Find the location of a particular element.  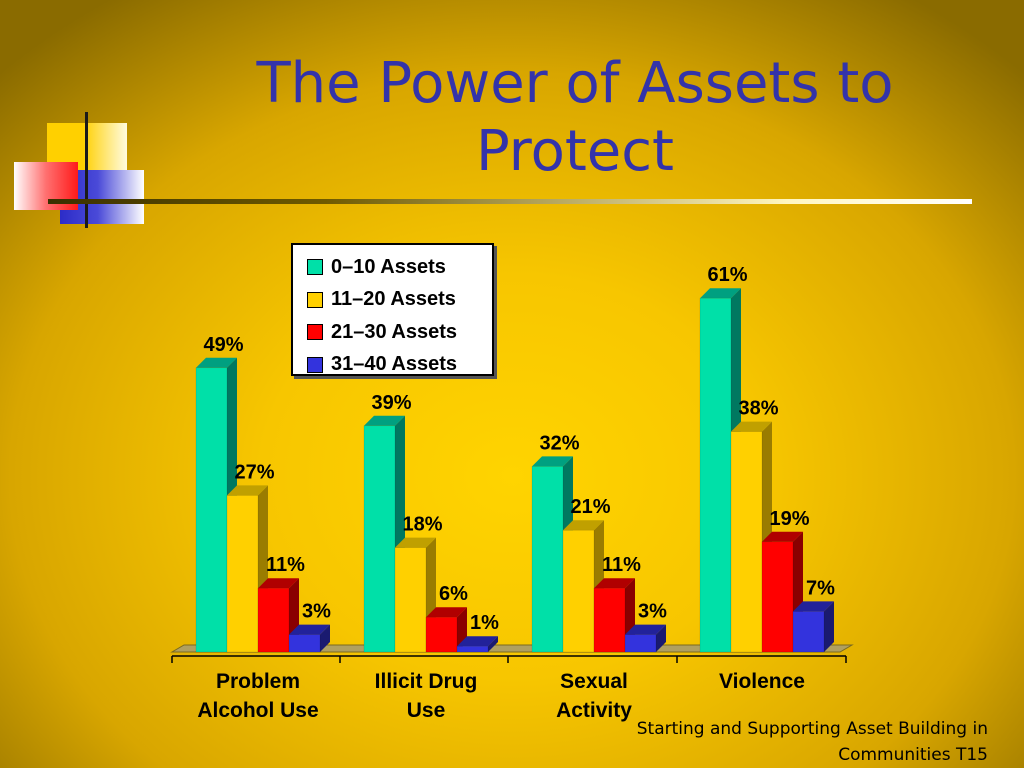

data-label: 6% is located at coordinates (453, 594).